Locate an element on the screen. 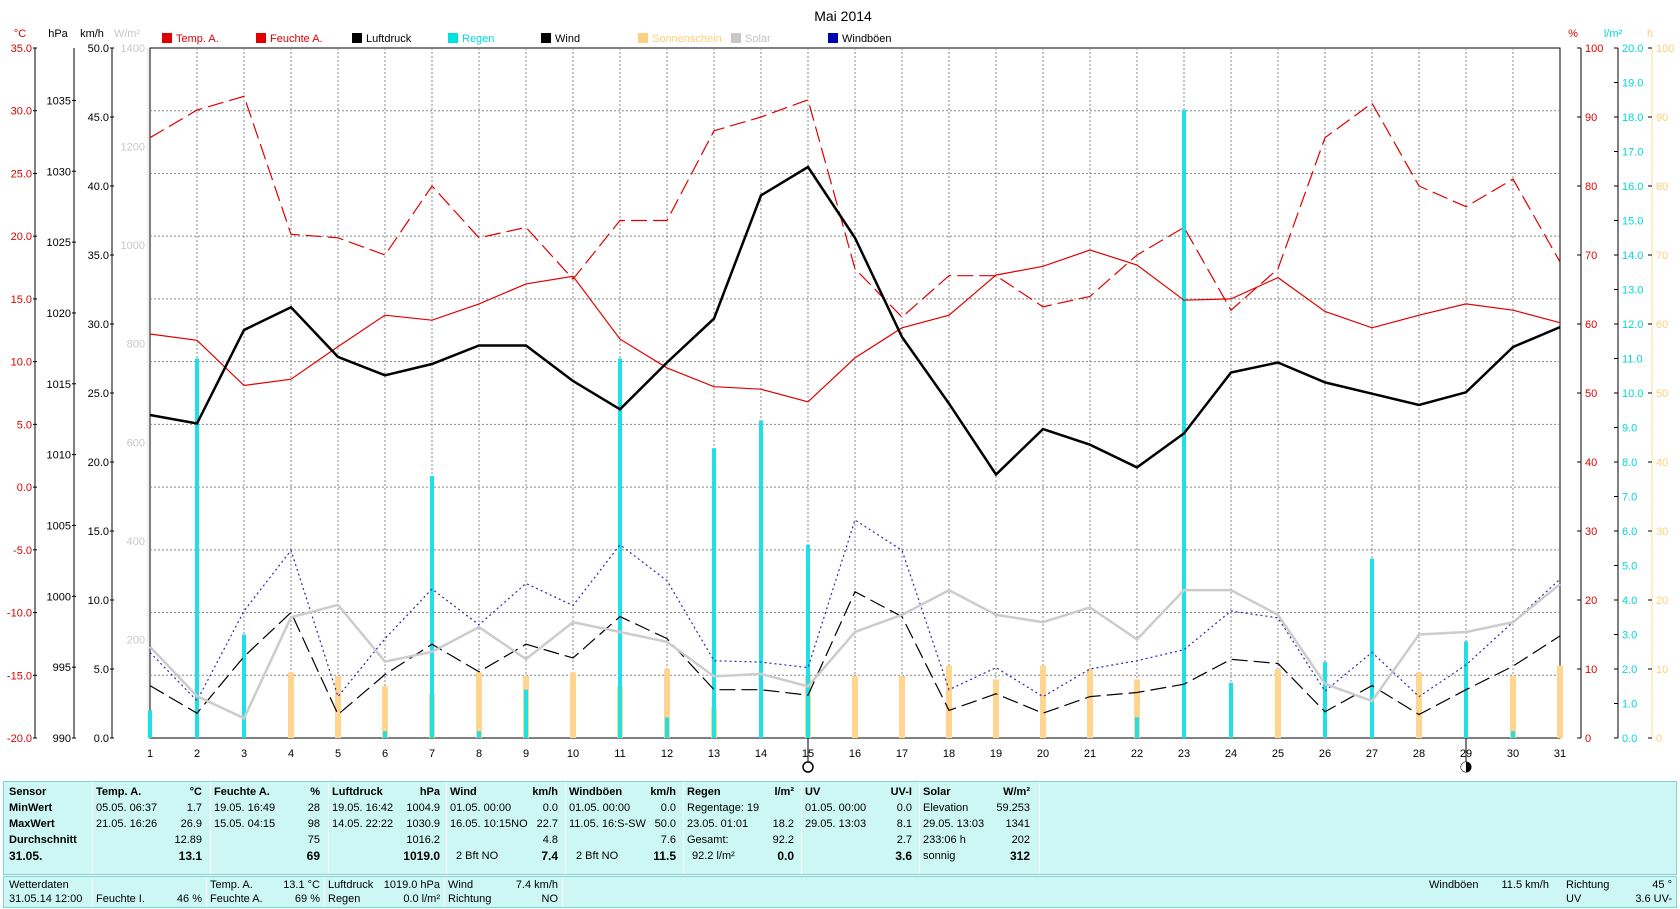 Image resolution: width=1680 pixels, height=909 pixels. gust-max-time: 11.05. 16:S-SW is located at coordinates (607, 824).